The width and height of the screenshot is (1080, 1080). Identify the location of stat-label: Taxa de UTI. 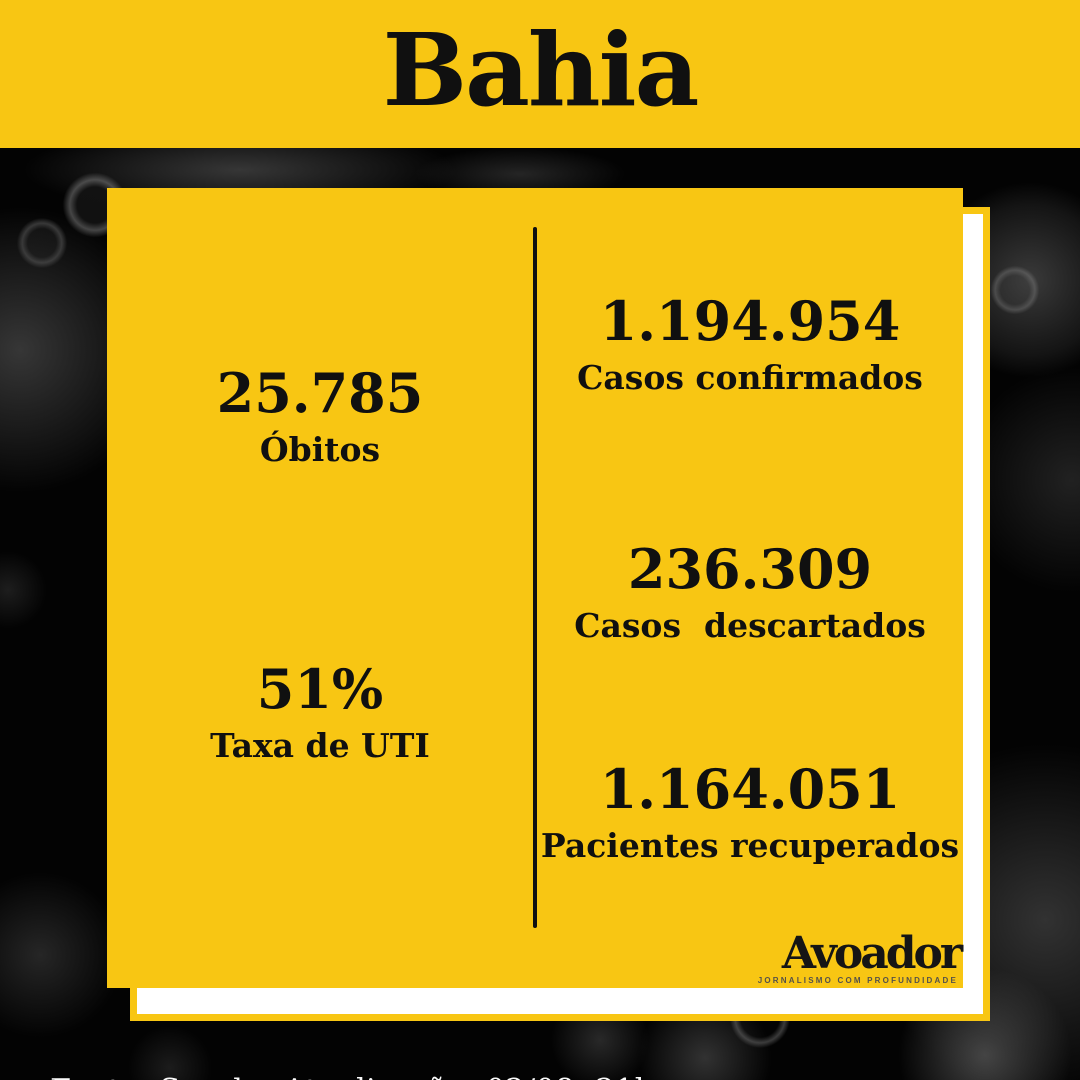
(320, 745).